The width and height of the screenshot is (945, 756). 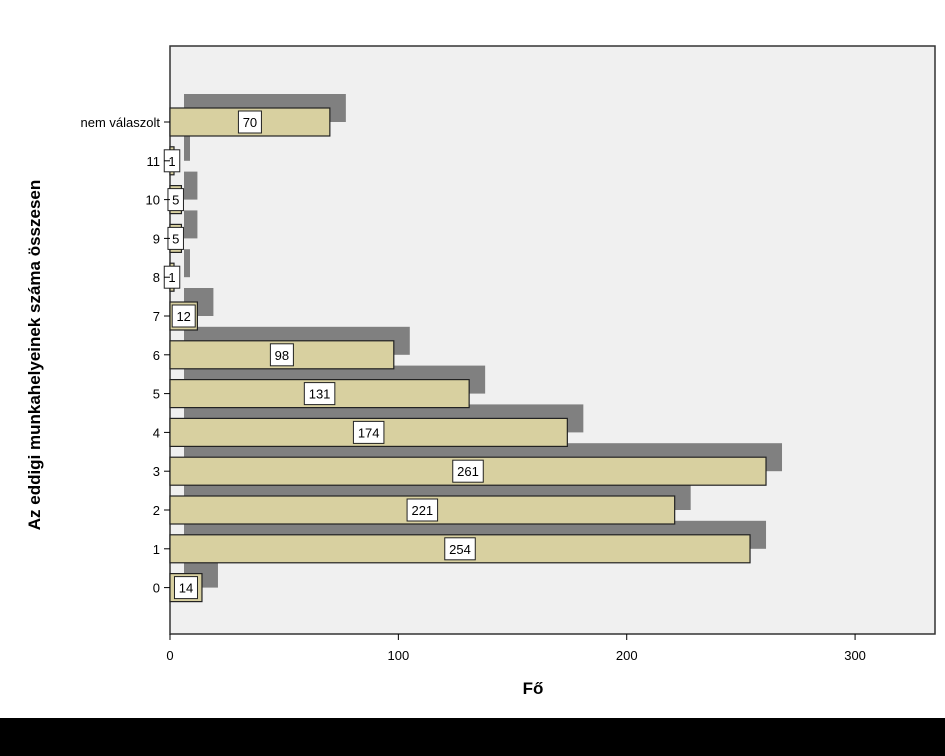 What do you see at coordinates (627, 655) in the screenshot?
I see `x-tick-label: 200` at bounding box center [627, 655].